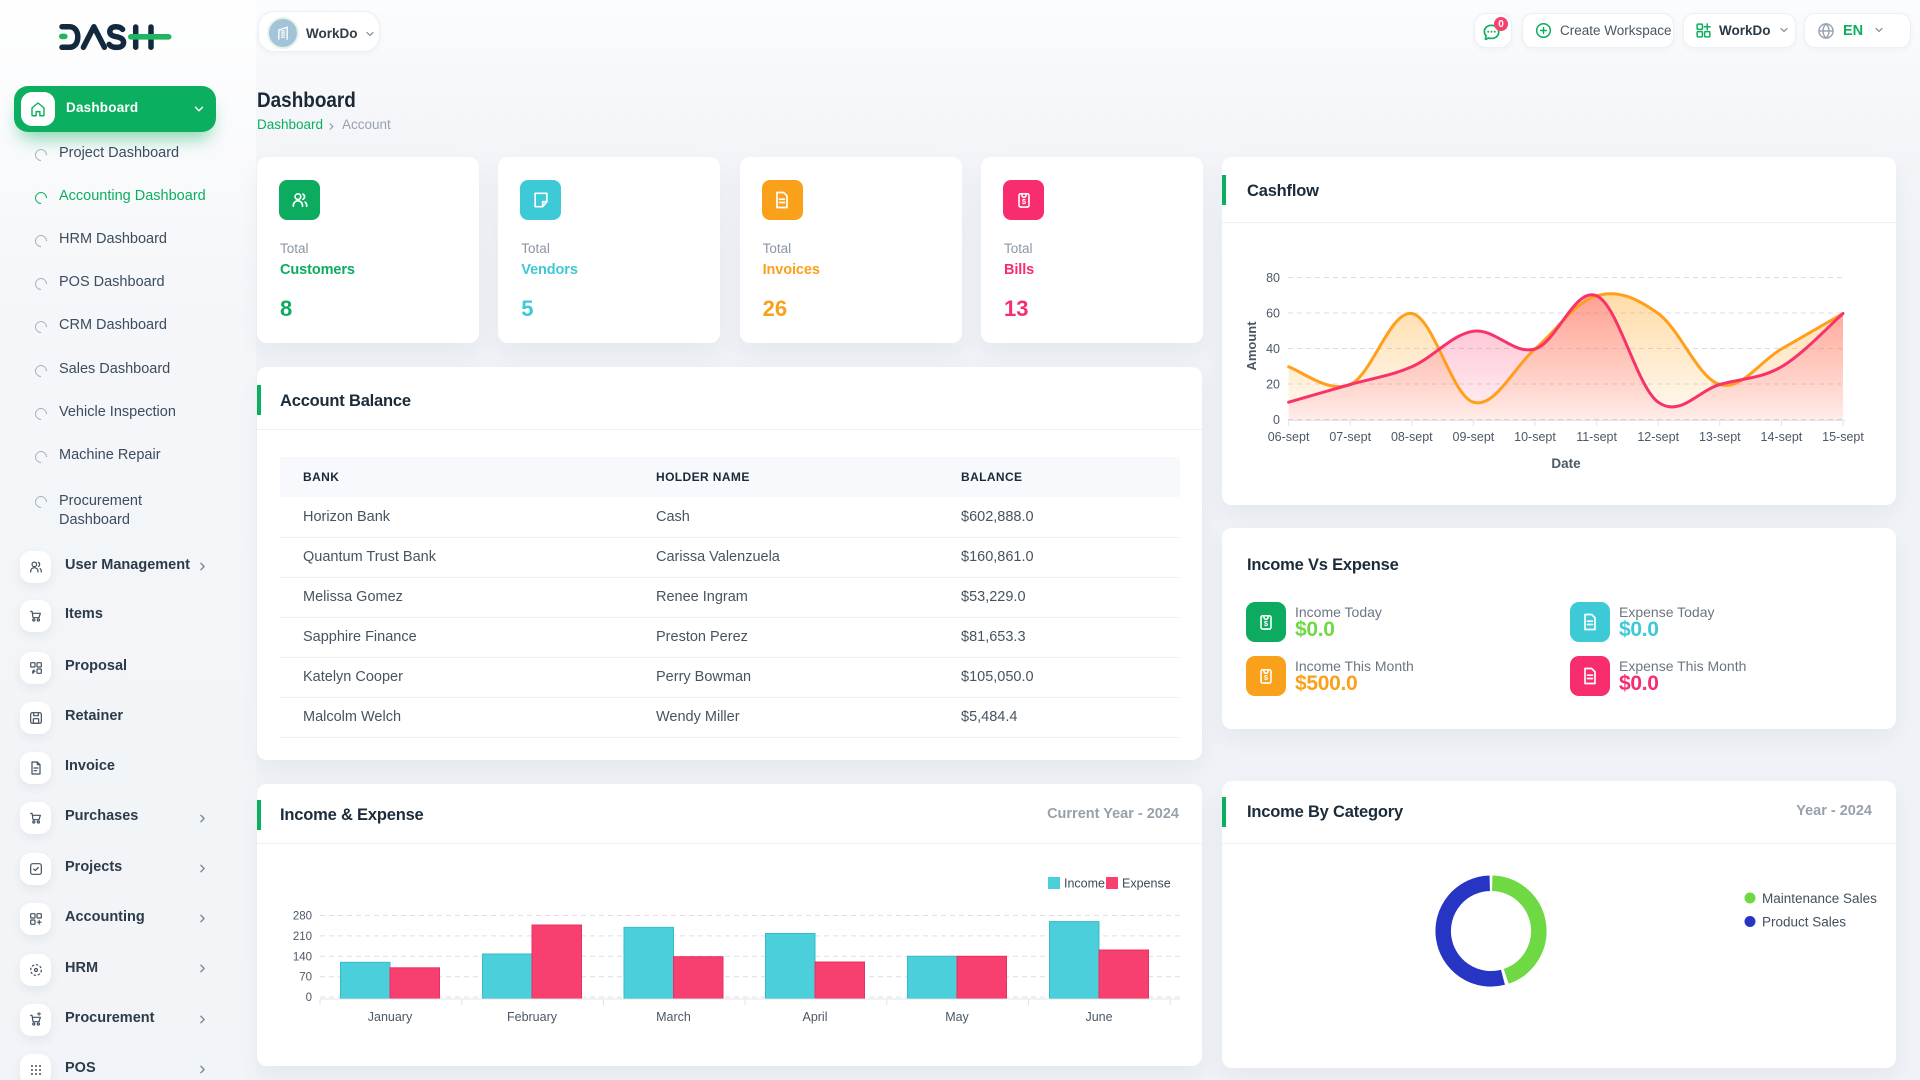 The image size is (1920, 1080). What do you see at coordinates (1843, 437) in the screenshot?
I see `svg-text: 15-sept` at bounding box center [1843, 437].